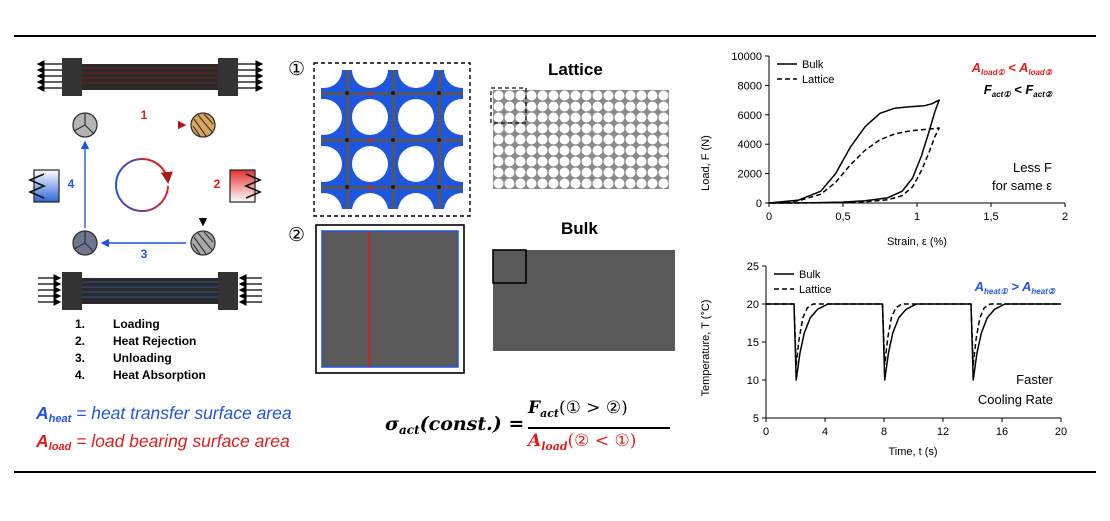 The height and width of the screenshot is (521, 1110). I want to click on chart2-x-tick-label: 0, so click(766, 432).